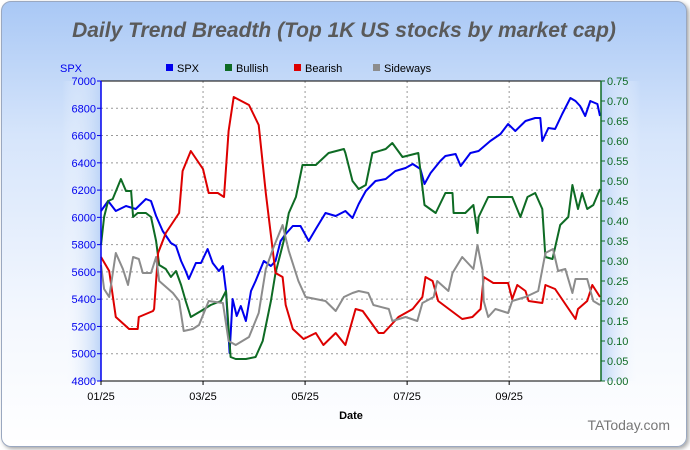 The width and height of the screenshot is (690, 450). What do you see at coordinates (84, 164) in the screenshot?
I see `left-tick-label: 6400` at bounding box center [84, 164].